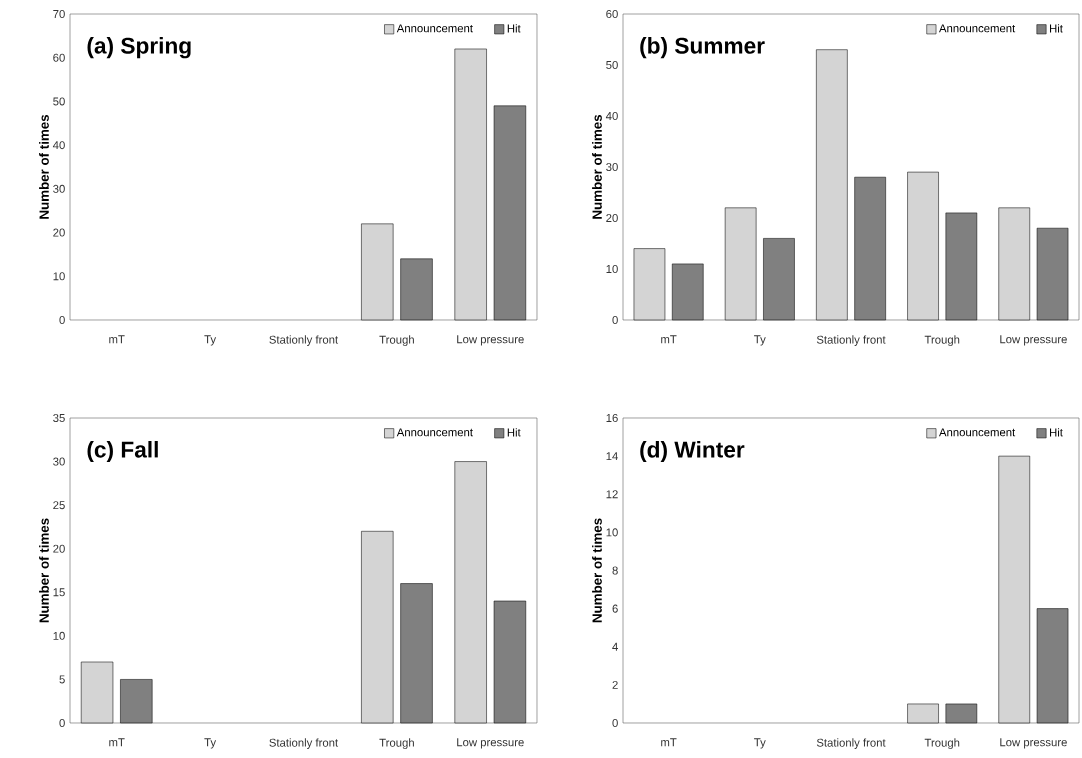 This screenshot has height=758, width=1082. I want to click on y-tick-label: 35, so click(59, 418).